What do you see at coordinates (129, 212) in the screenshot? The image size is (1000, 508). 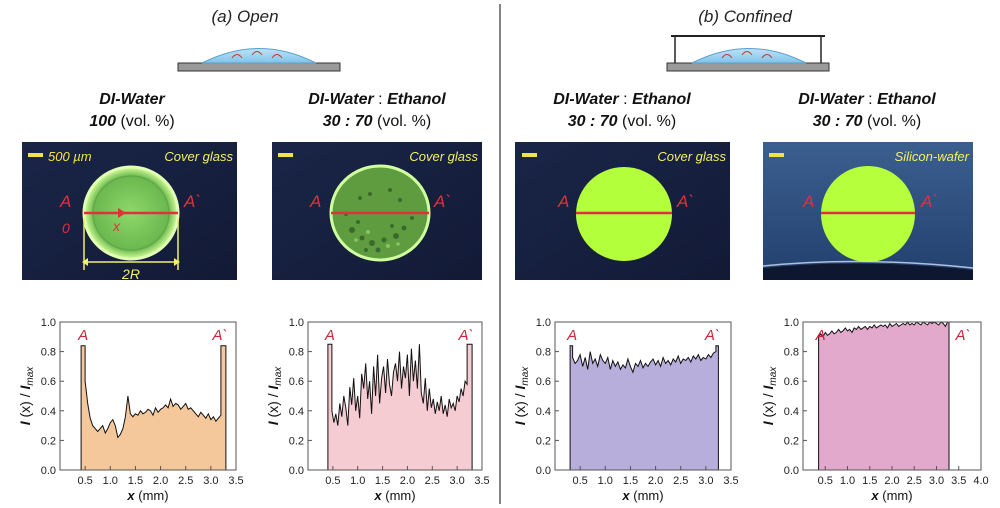 I see `micrograph-1: 500 µm Cover glass A A` 0 x 2R` at bounding box center [129, 212].